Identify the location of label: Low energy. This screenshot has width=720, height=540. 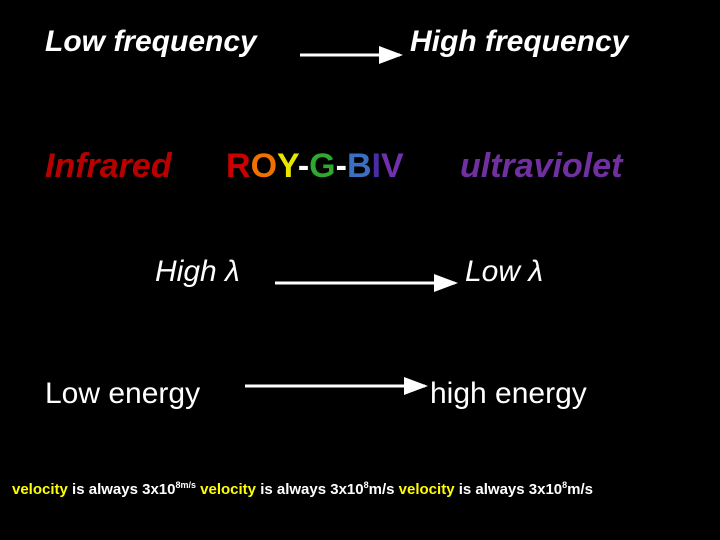
(123, 393).